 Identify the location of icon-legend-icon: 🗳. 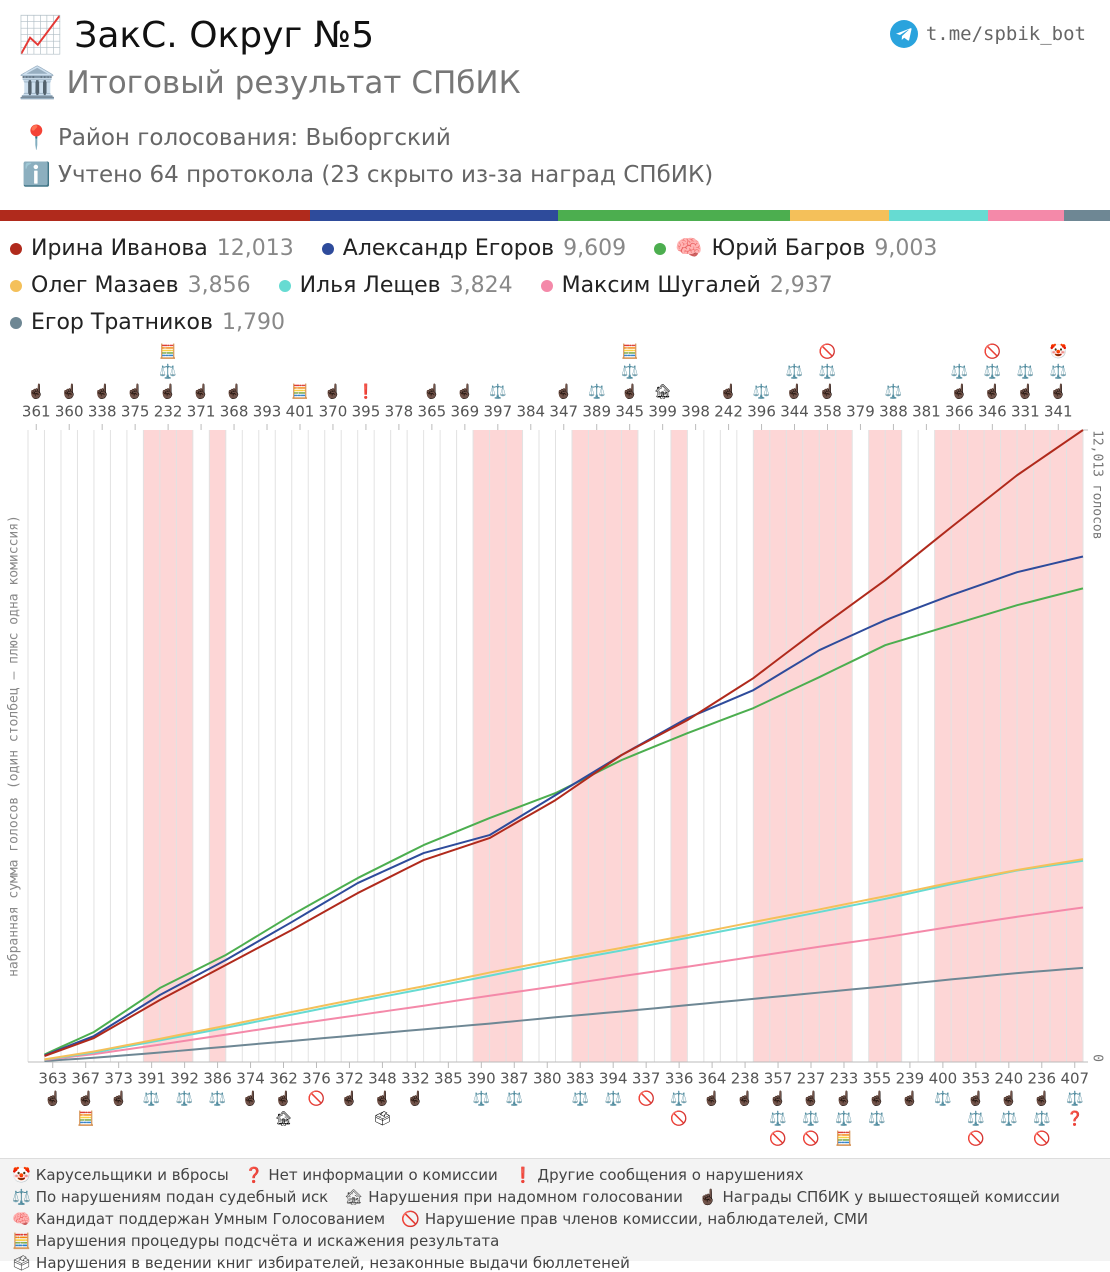
(22, 1263).